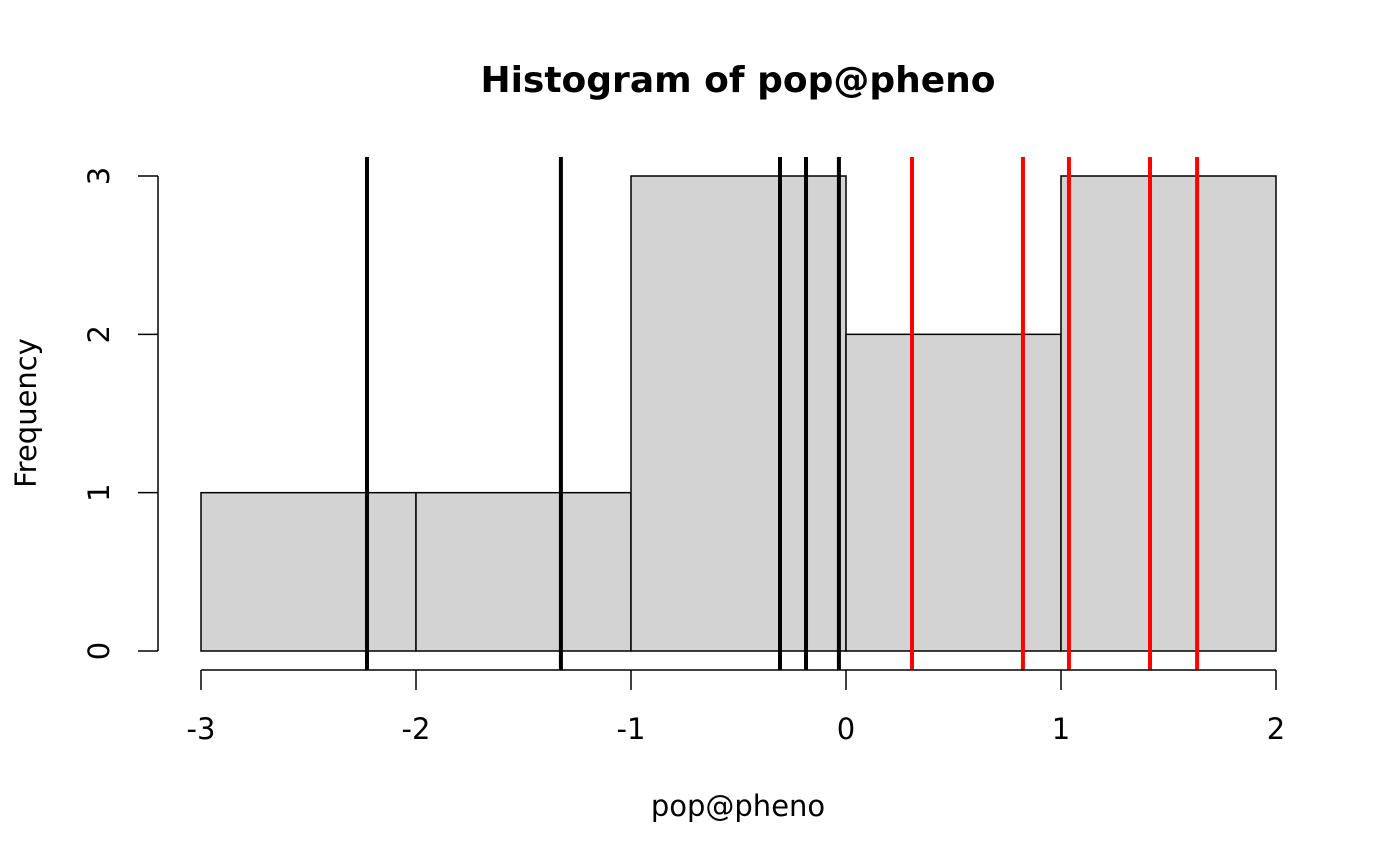  Describe the element at coordinates (631, 729) in the screenshot. I see `x-tick-label: -1` at that location.